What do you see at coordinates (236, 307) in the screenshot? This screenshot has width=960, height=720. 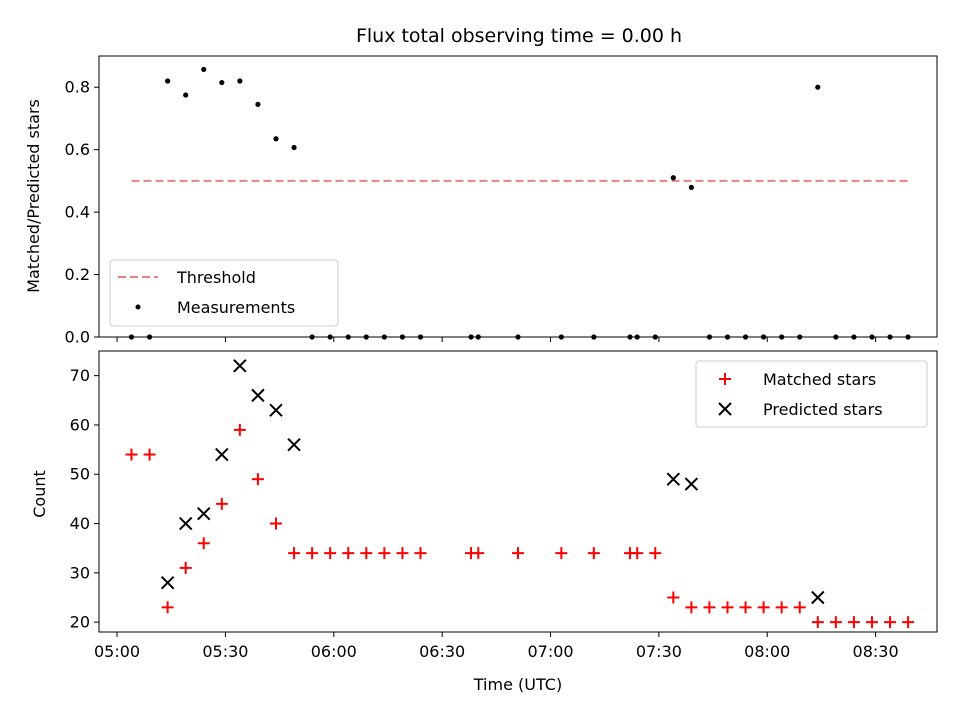 I see `legend-measurements-label: Measurements` at bounding box center [236, 307].